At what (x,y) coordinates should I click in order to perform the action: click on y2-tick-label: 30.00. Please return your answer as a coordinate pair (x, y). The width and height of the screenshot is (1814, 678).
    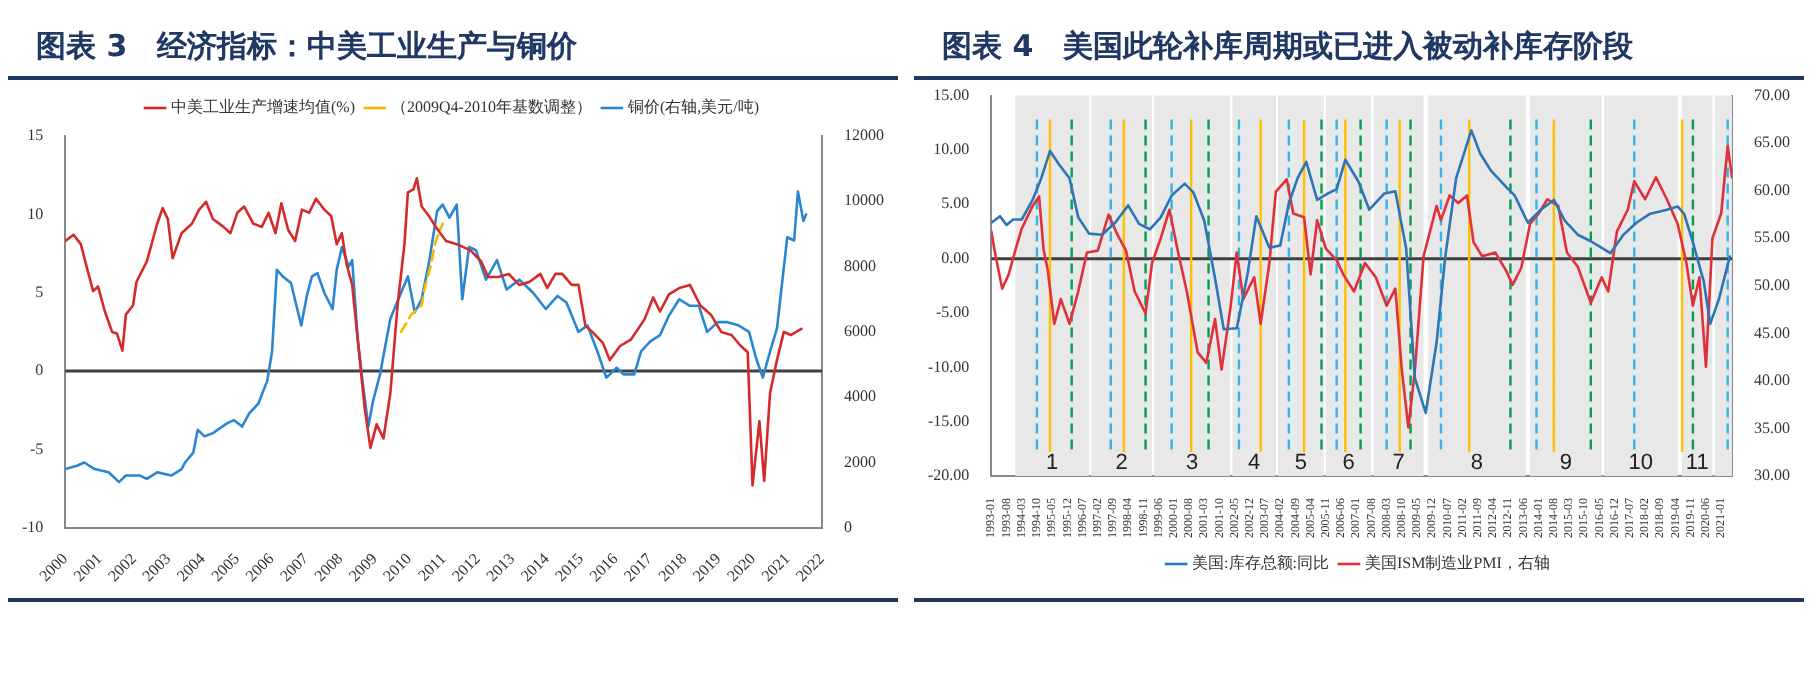
    Looking at the image, I should click on (1772, 475).